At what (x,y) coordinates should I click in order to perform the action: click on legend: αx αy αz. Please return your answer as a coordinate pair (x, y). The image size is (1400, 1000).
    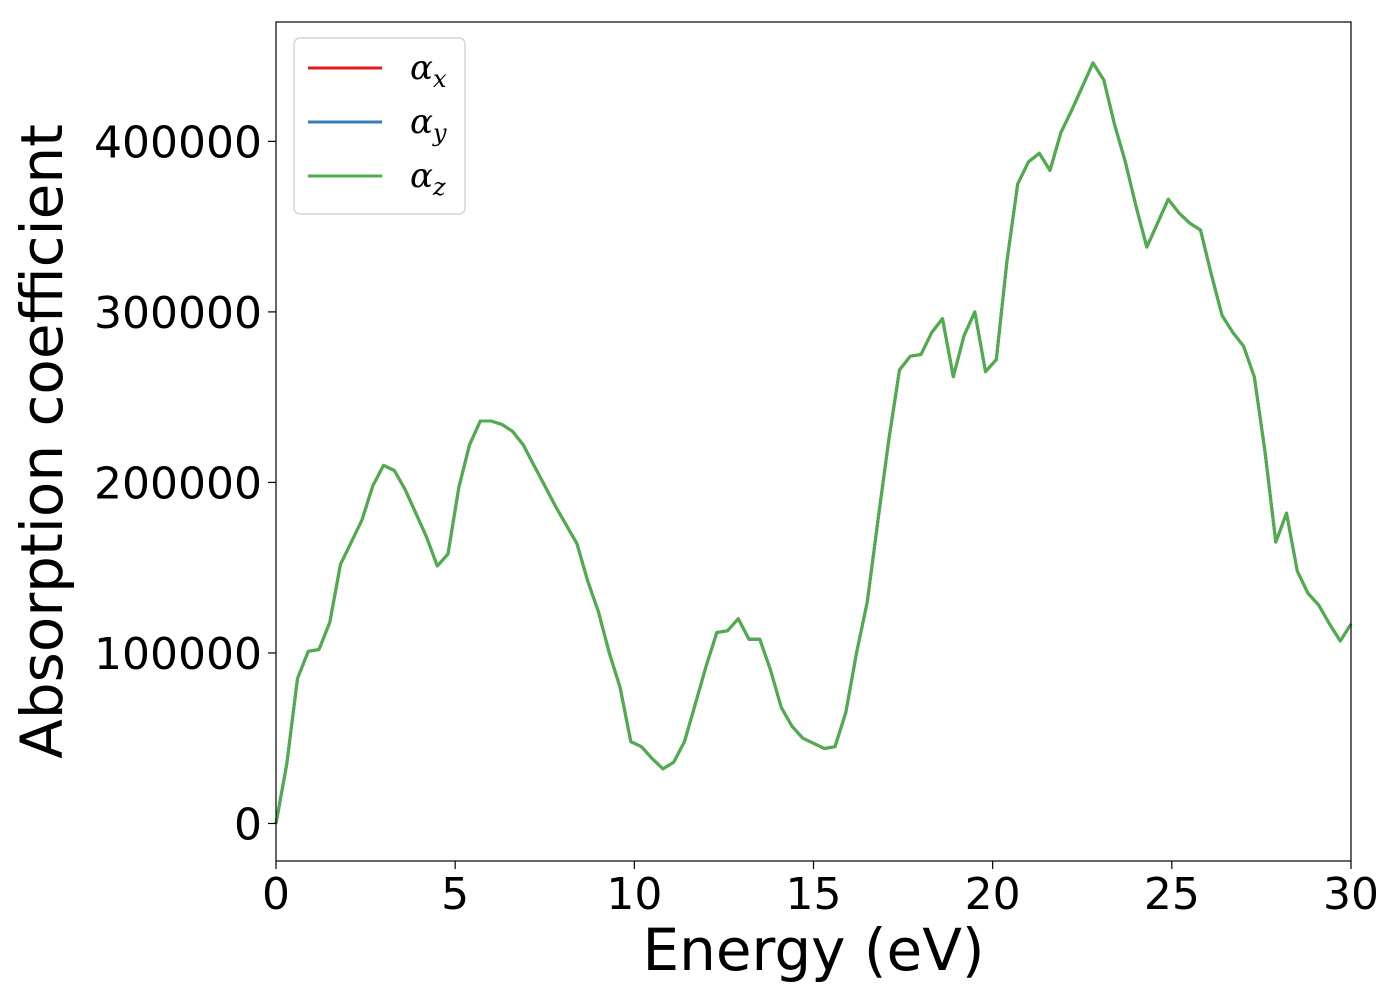
    Looking at the image, I should click on (379, 126).